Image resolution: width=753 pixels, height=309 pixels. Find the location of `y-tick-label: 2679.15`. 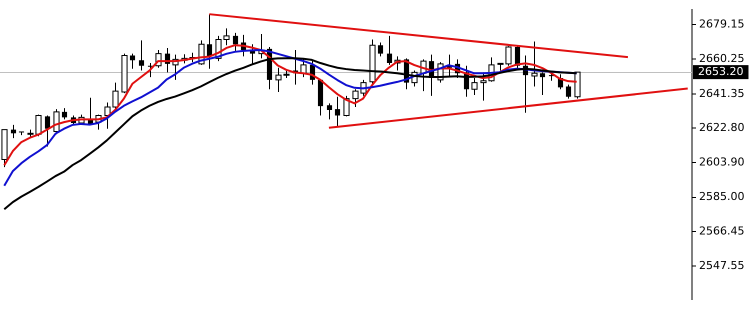

y-tick-label: 2679.15 is located at coordinates (721, 23).